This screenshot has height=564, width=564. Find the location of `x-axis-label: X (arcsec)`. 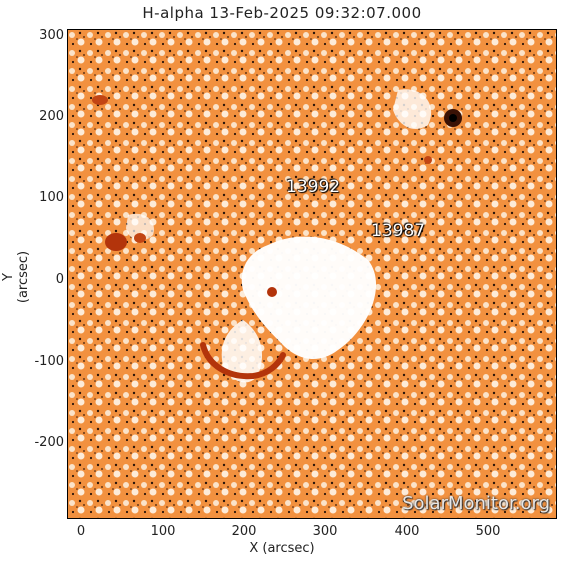

x-axis-label: X (arcsec) is located at coordinates (282, 548).